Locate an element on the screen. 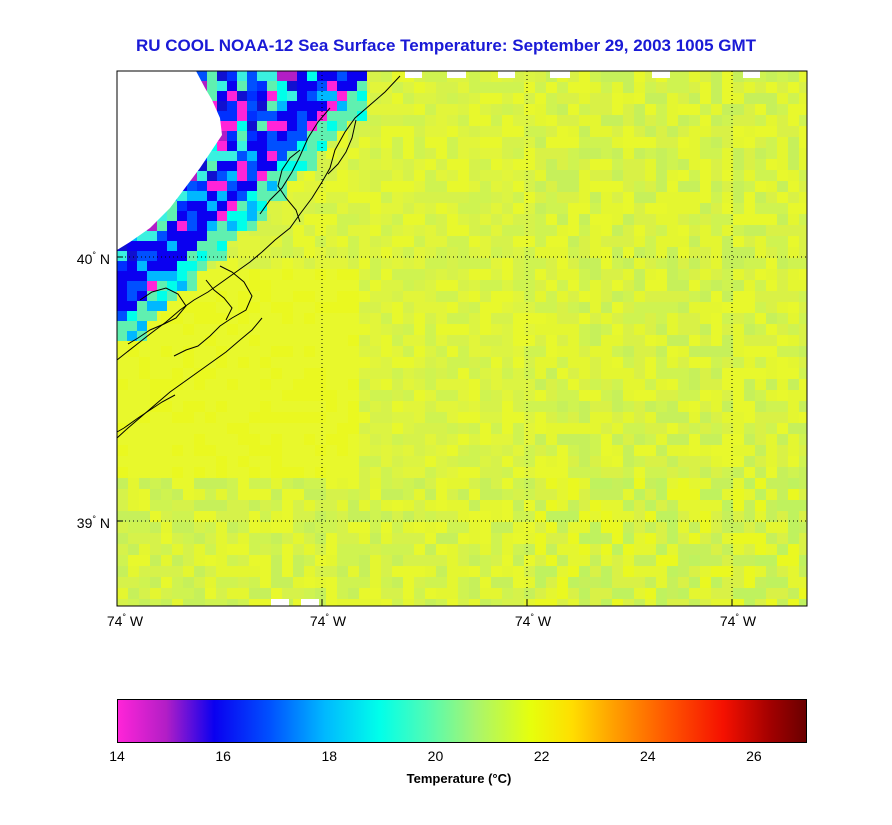 The height and width of the screenshot is (825, 892). no-data-gap is located at coordinates (751, 74).